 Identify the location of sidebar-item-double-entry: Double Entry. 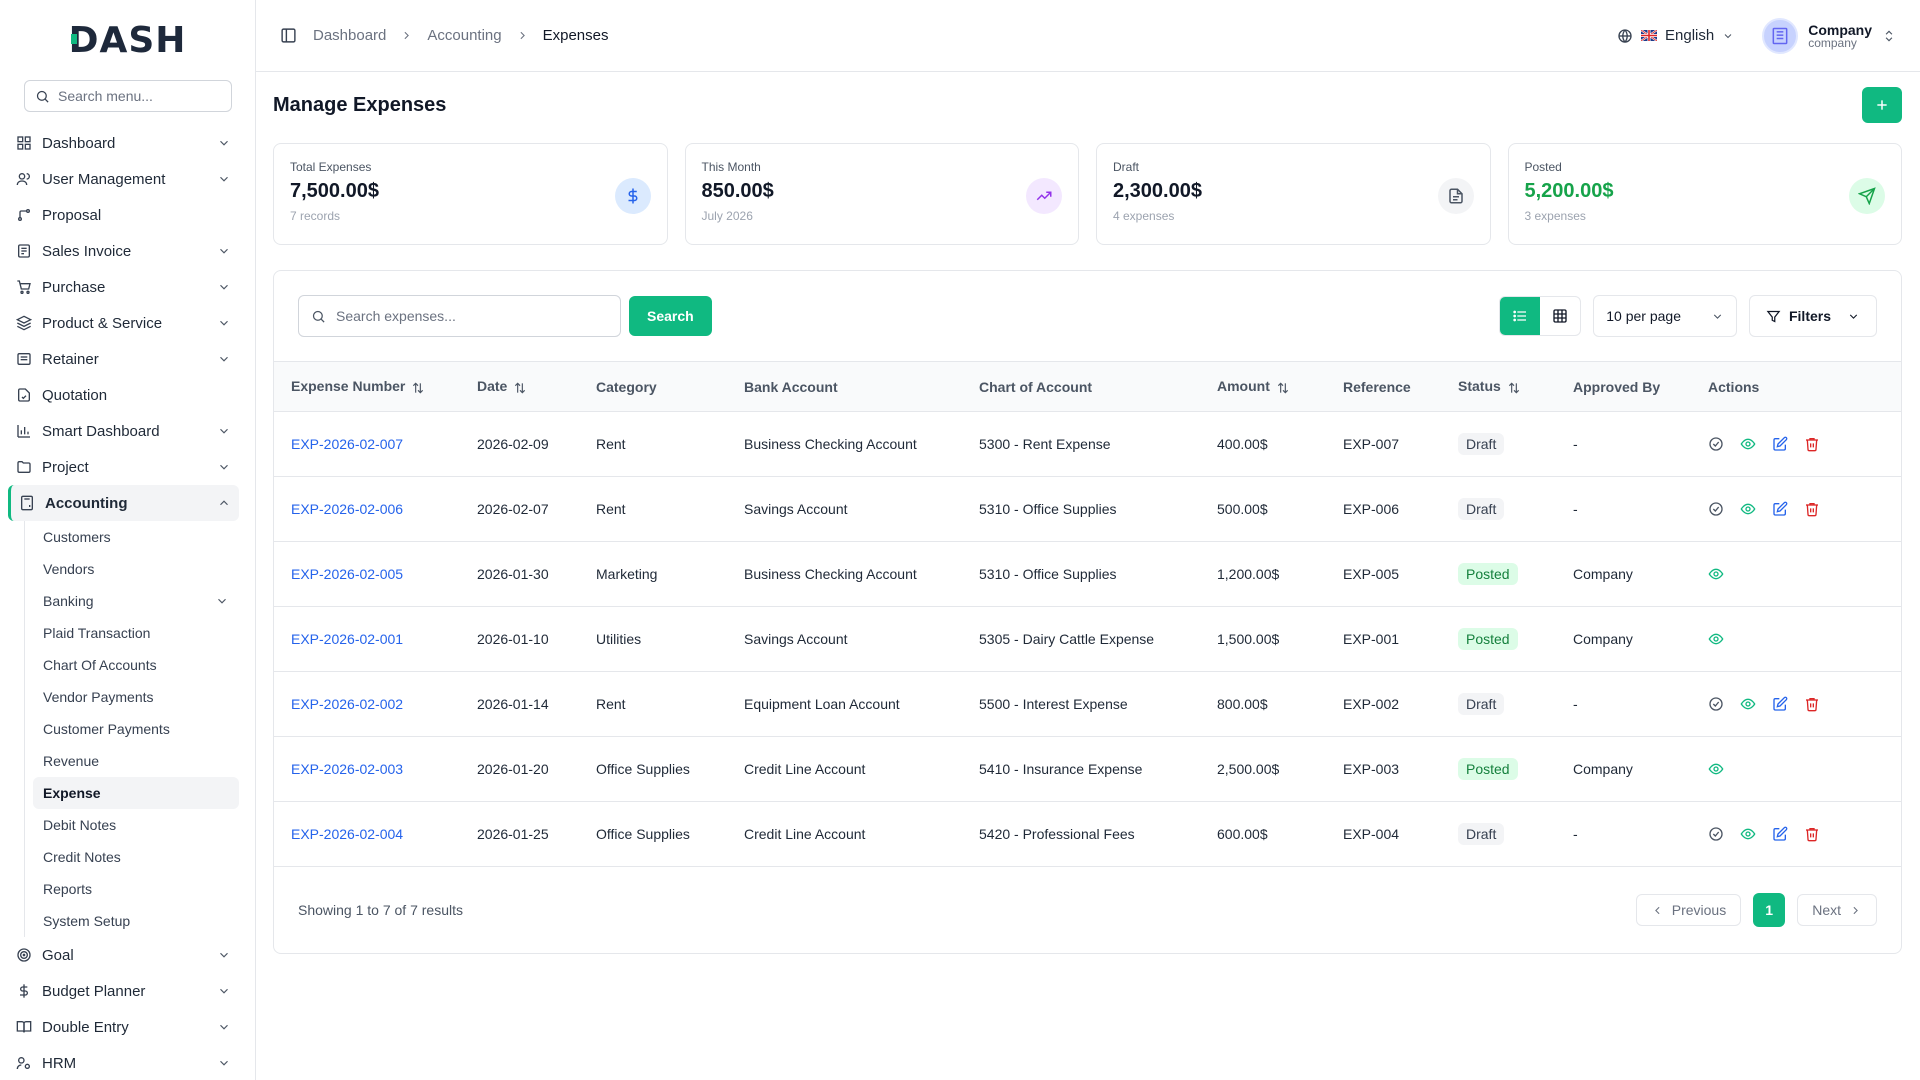
(123, 1027).